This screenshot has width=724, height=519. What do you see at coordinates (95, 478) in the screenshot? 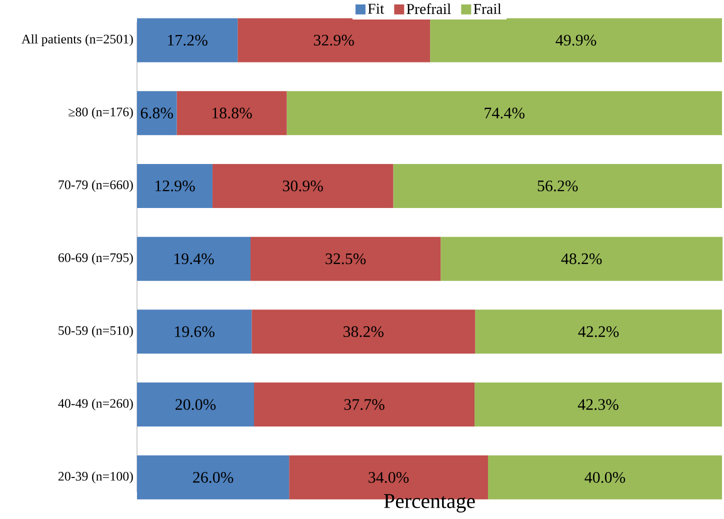
I see `y-tick-label: 20-39 (n=100)` at bounding box center [95, 478].